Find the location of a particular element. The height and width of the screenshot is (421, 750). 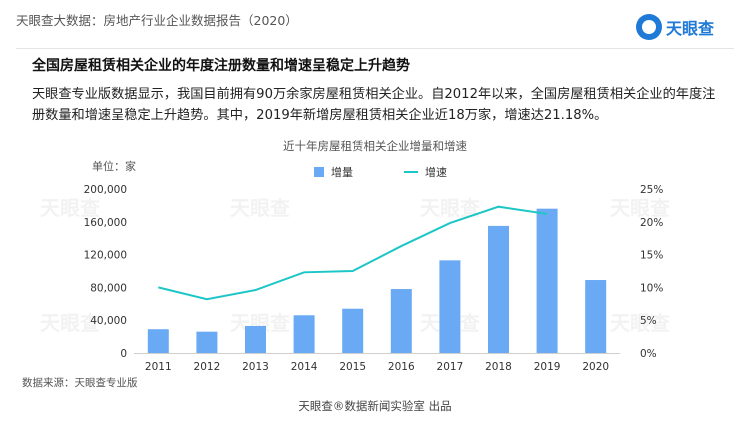

credit-line: 天眼查®数据新闻实验室 出品 is located at coordinates (375, 406).